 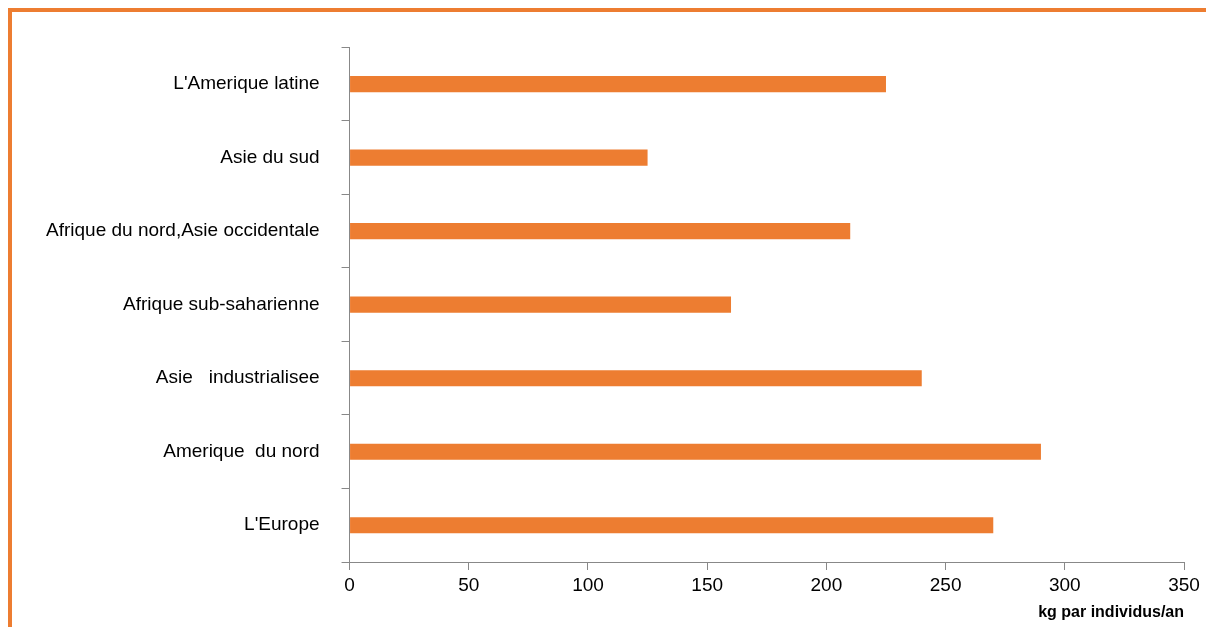 I want to click on y-tick-label: Asie du sud, so click(x=270, y=156).